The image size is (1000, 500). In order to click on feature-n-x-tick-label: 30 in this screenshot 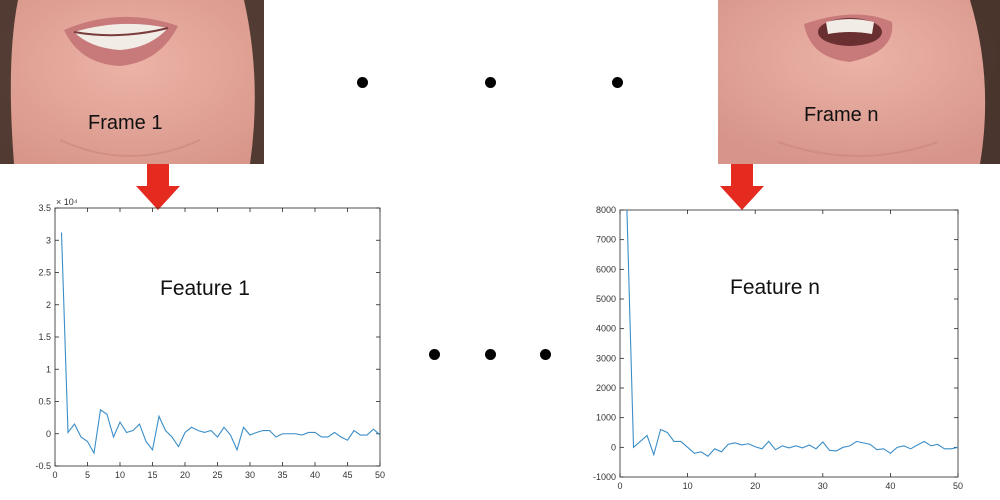, I will do `click(823, 486)`.